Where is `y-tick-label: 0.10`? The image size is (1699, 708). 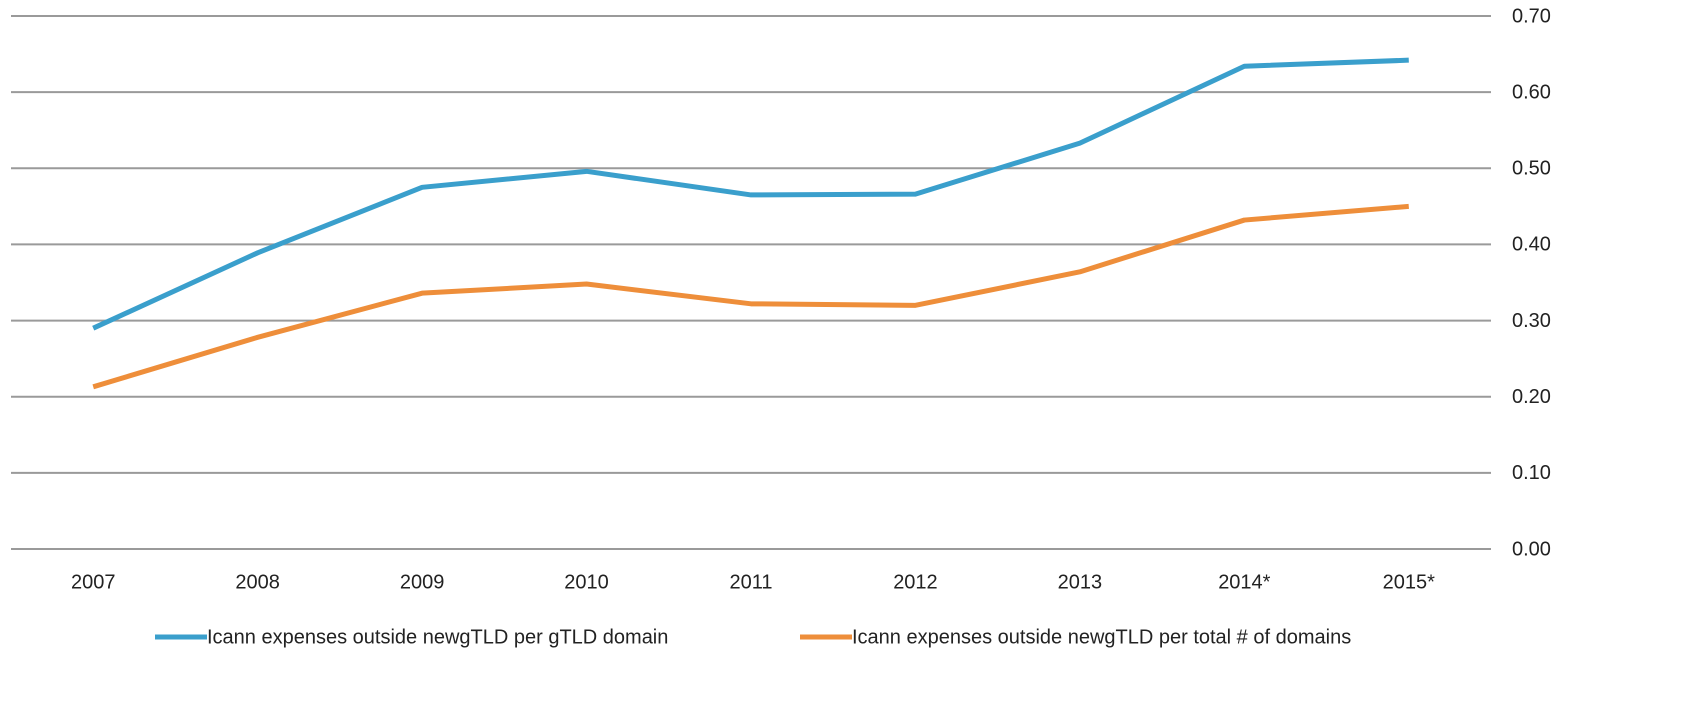
y-tick-label: 0.10 is located at coordinates (1531, 473).